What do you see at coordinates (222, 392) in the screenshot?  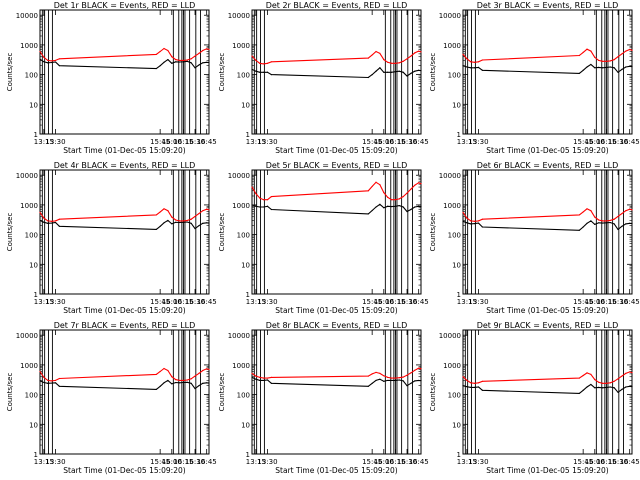 I see `y-axis-label: Counts/sec` at bounding box center [222, 392].